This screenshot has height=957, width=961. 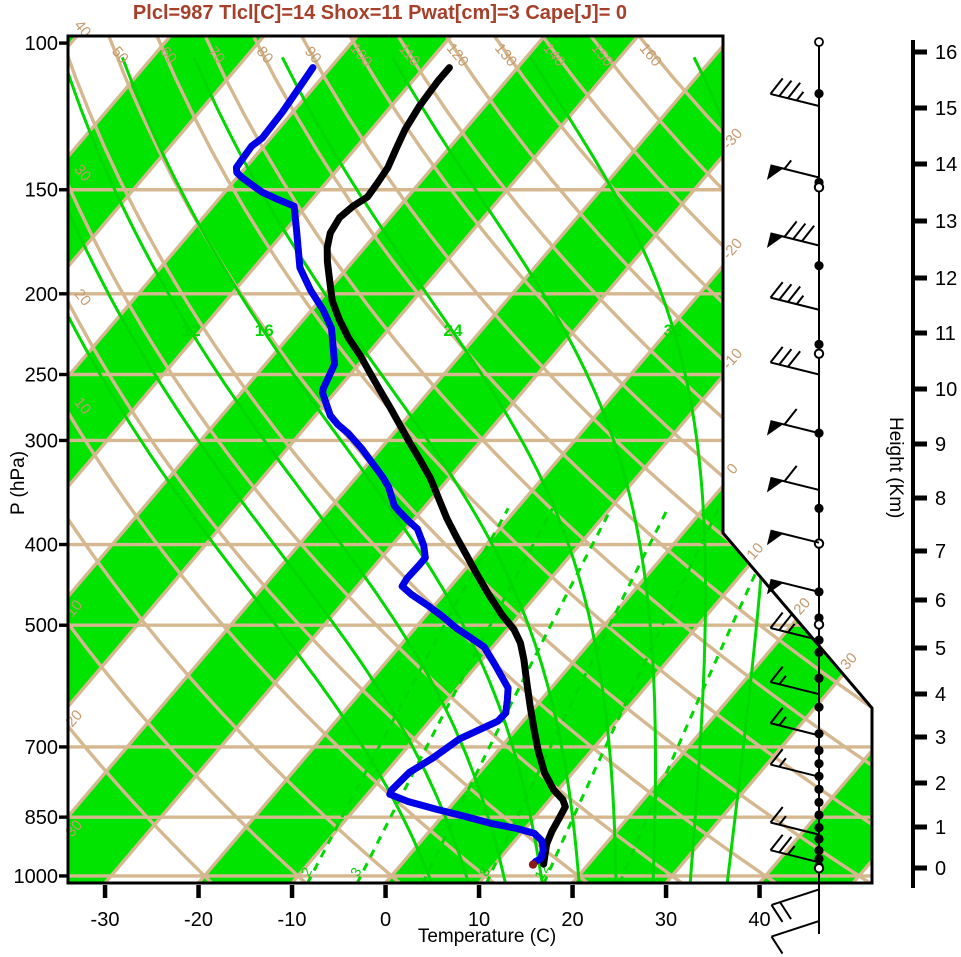 What do you see at coordinates (41, 295) in the screenshot?
I see `svg-text: 200` at bounding box center [41, 295].